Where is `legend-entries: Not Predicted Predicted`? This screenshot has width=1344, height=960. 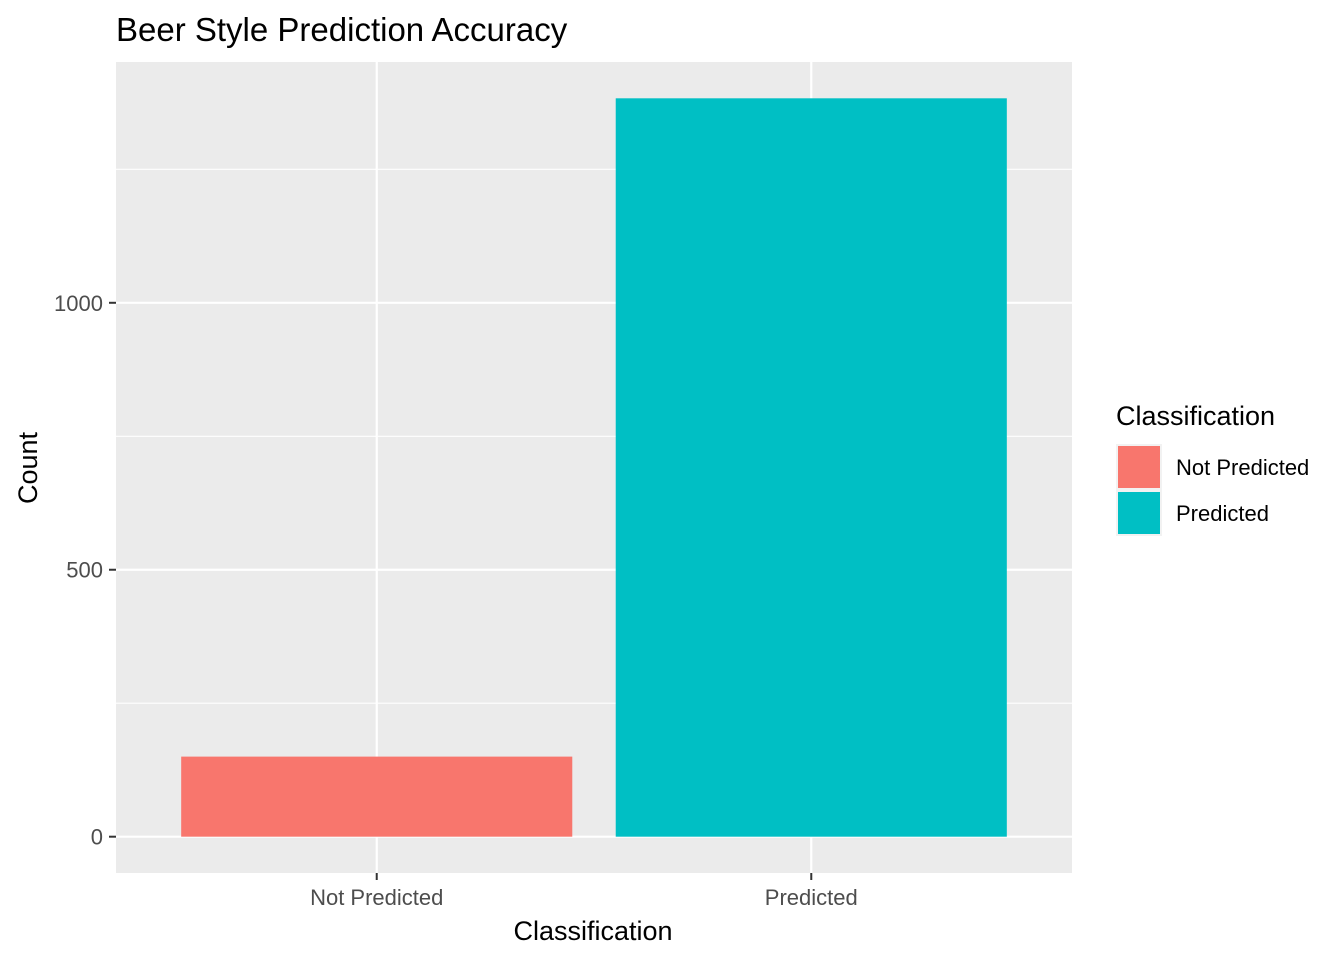 legend-entries: Not Predicted Predicted is located at coordinates (1212, 490).